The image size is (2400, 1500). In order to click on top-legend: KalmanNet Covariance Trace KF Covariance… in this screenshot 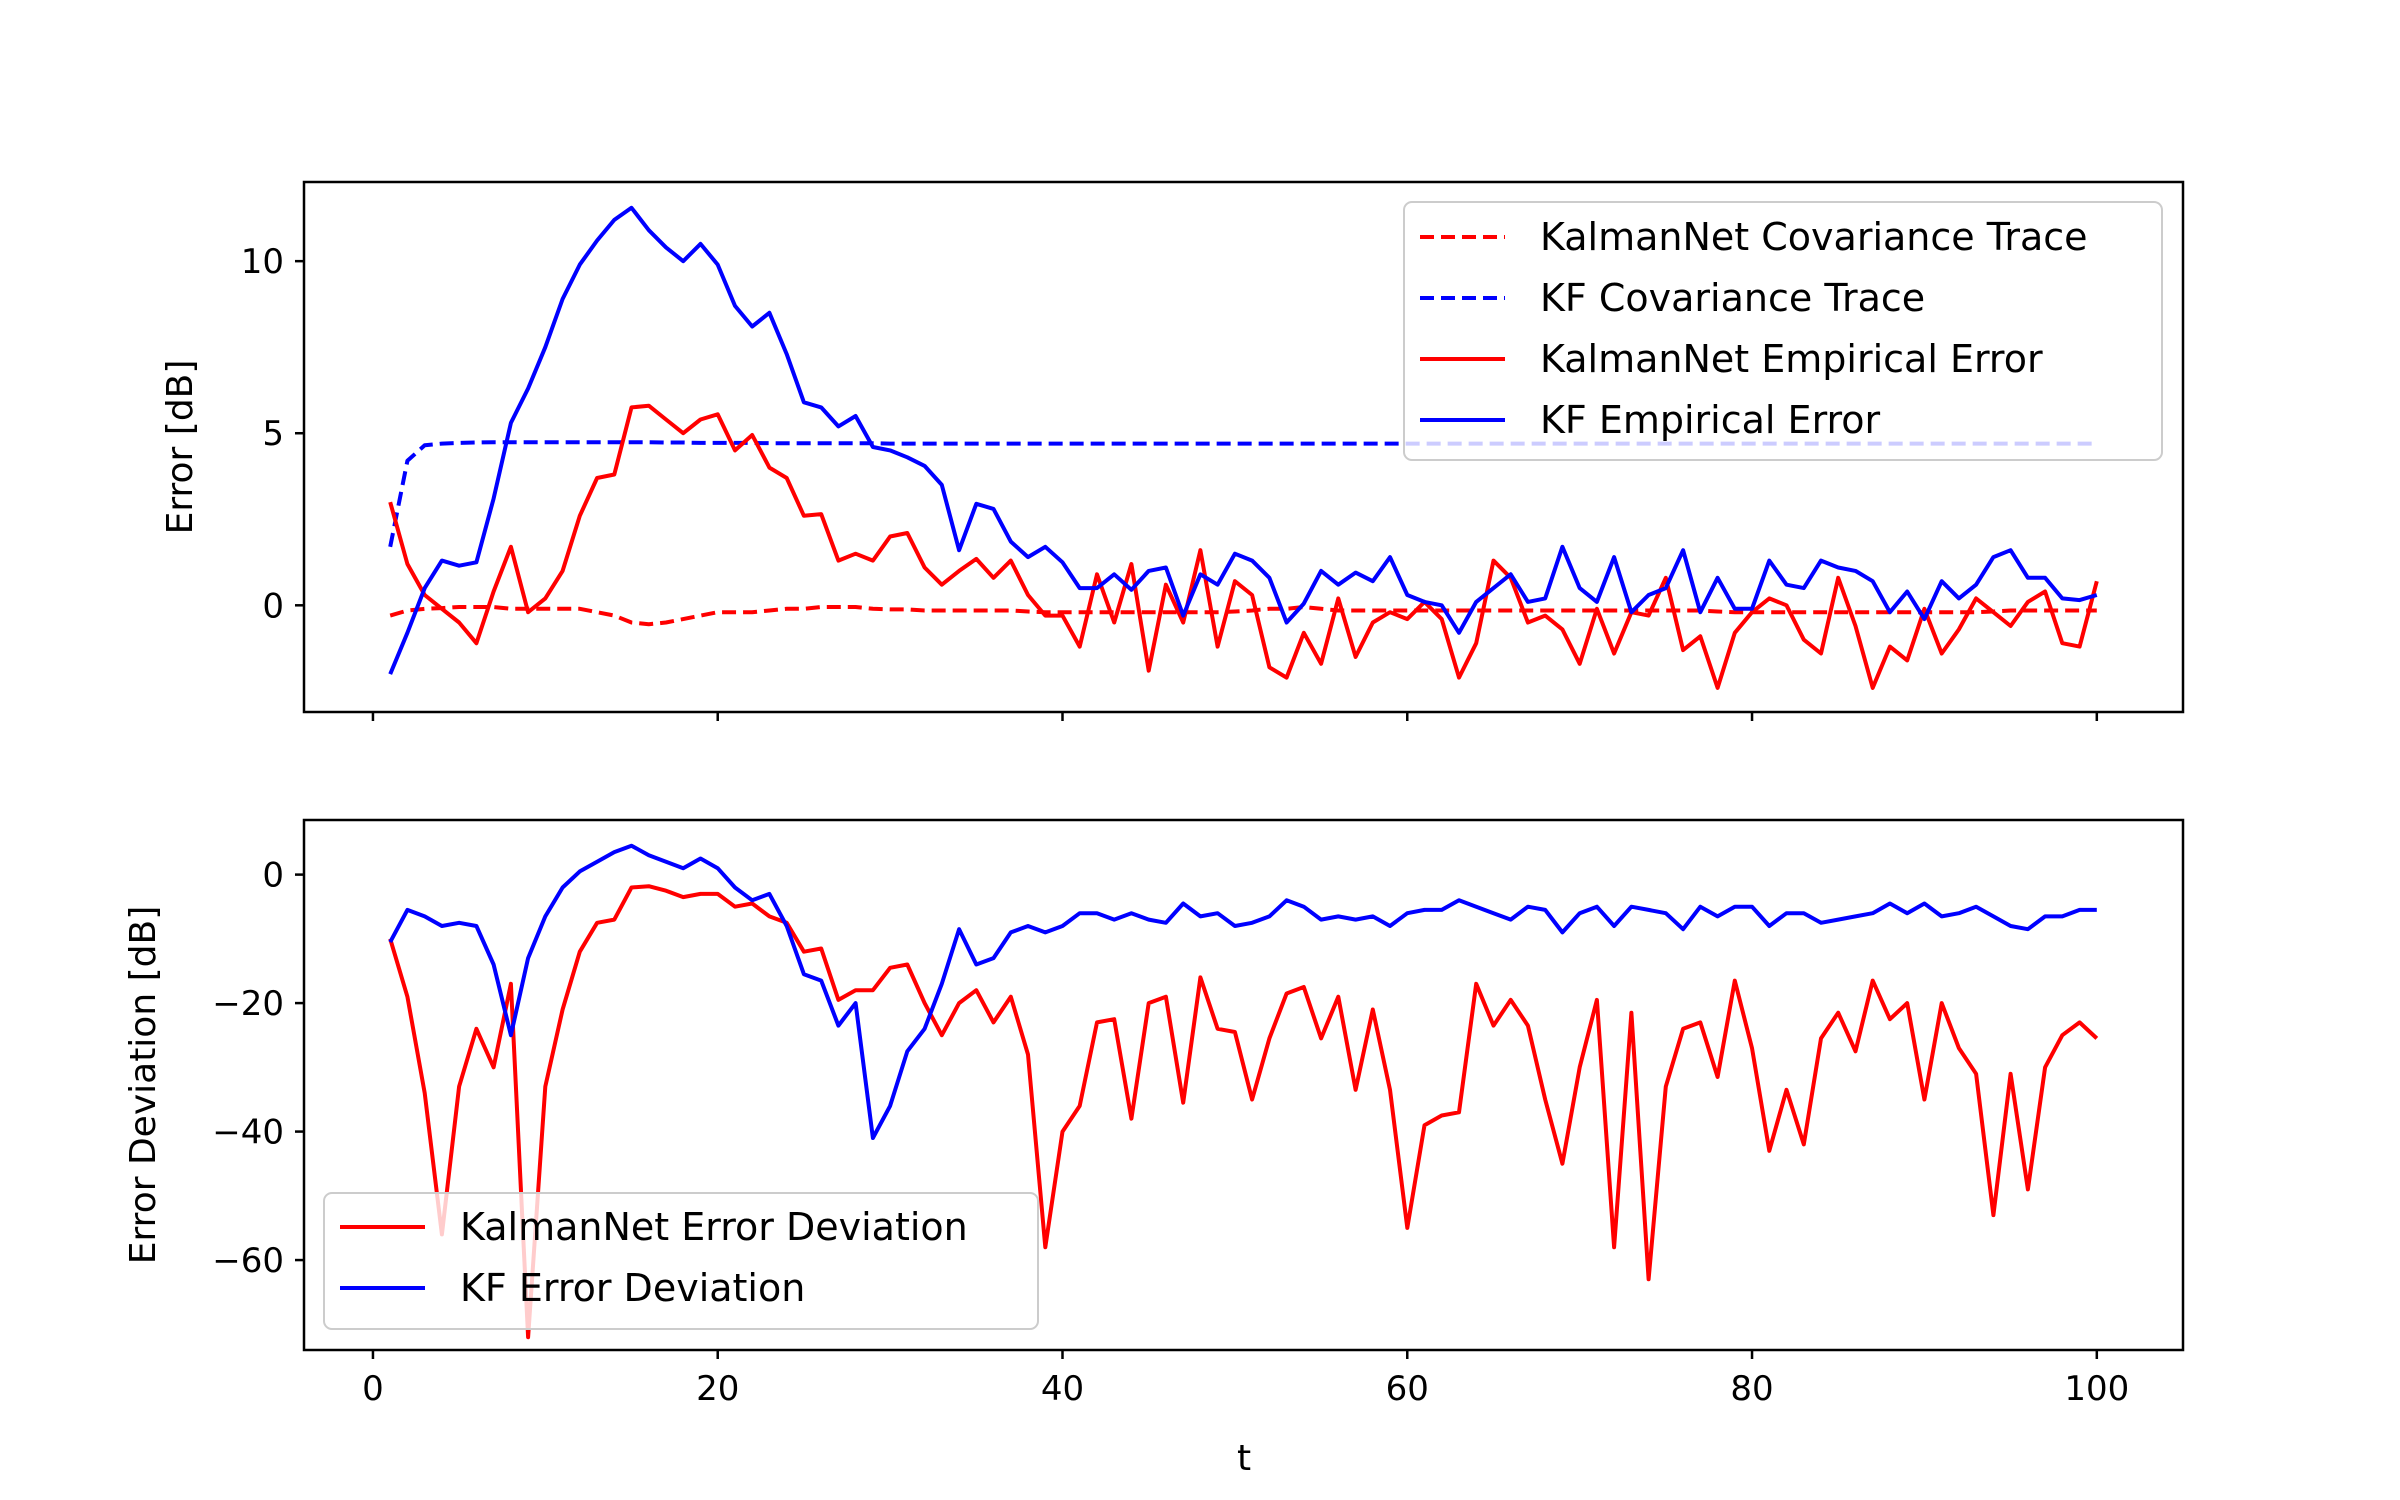, I will do `click(1783, 331)`.